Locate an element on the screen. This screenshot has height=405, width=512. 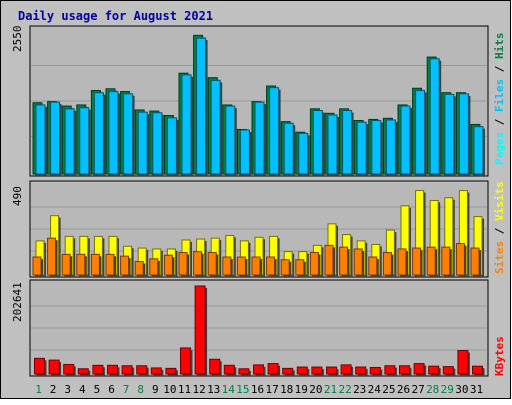
legend-hits: Hits is located at coordinates (499, 46).